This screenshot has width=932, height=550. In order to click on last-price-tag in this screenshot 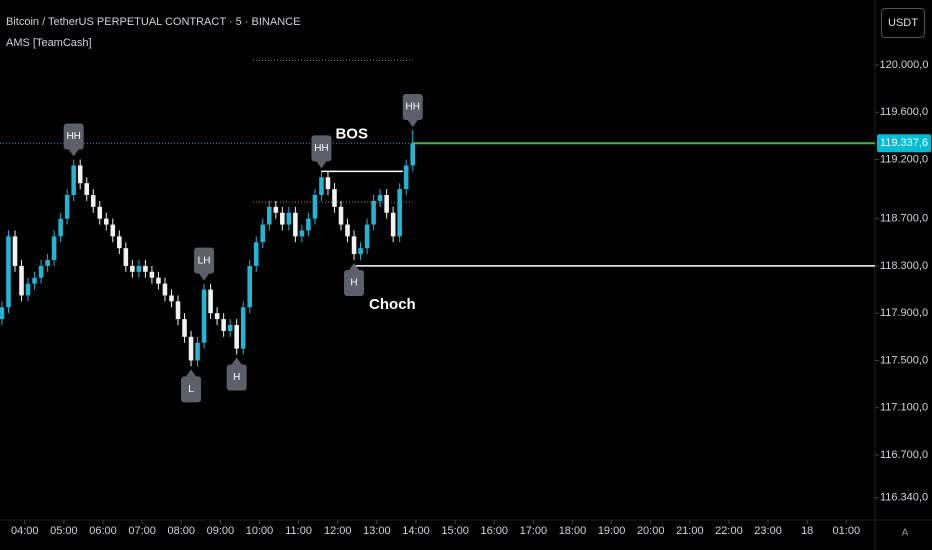, I will do `click(904, 143)`.